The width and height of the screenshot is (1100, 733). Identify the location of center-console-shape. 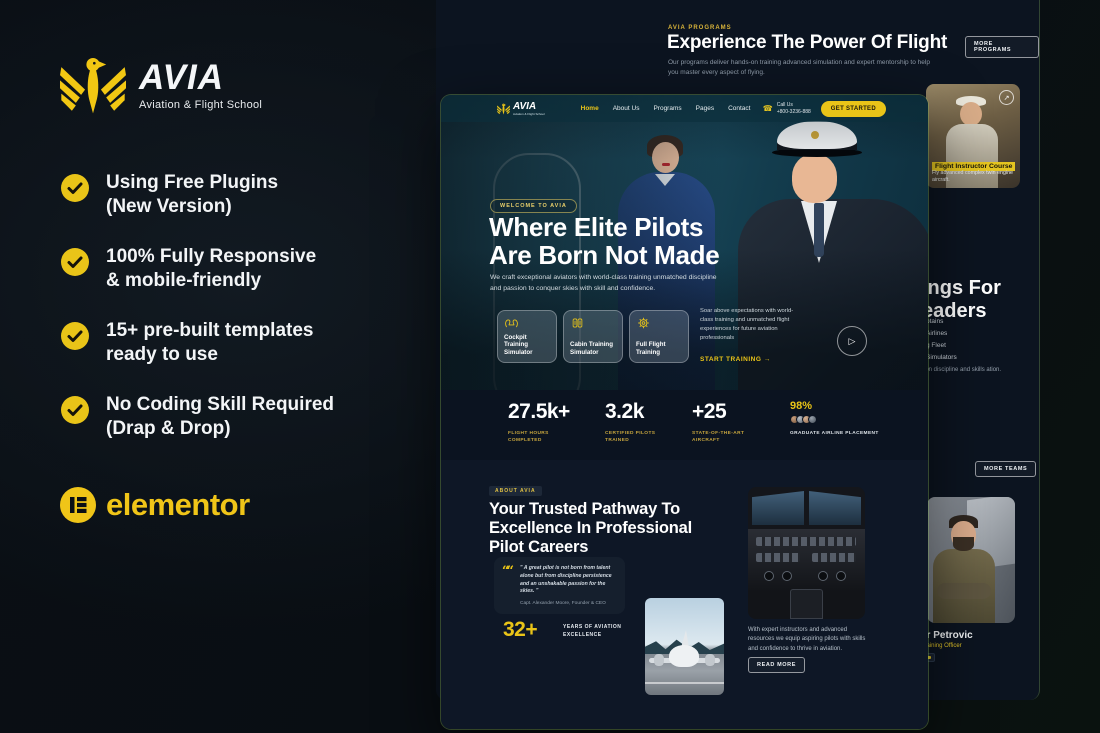
(806, 604).